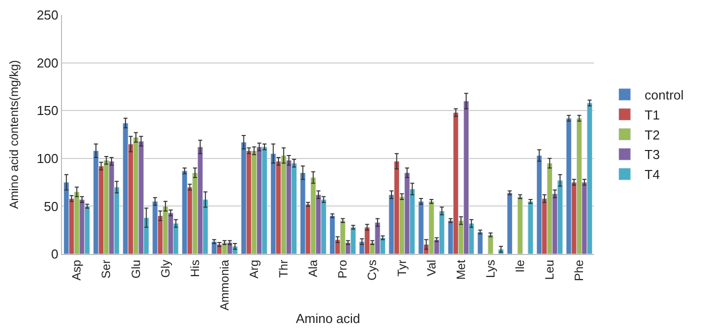 The width and height of the screenshot is (704, 332). What do you see at coordinates (664, 95) in the screenshot?
I see `legend-label: control` at bounding box center [664, 95].